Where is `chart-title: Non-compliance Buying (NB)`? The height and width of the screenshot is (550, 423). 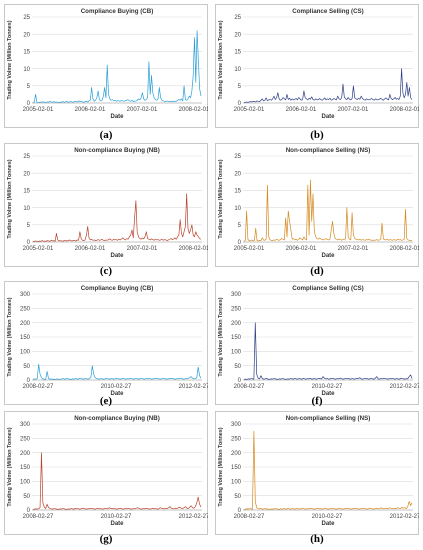 chart-title: Non-compliance Buying (NB) is located at coordinates (117, 150).